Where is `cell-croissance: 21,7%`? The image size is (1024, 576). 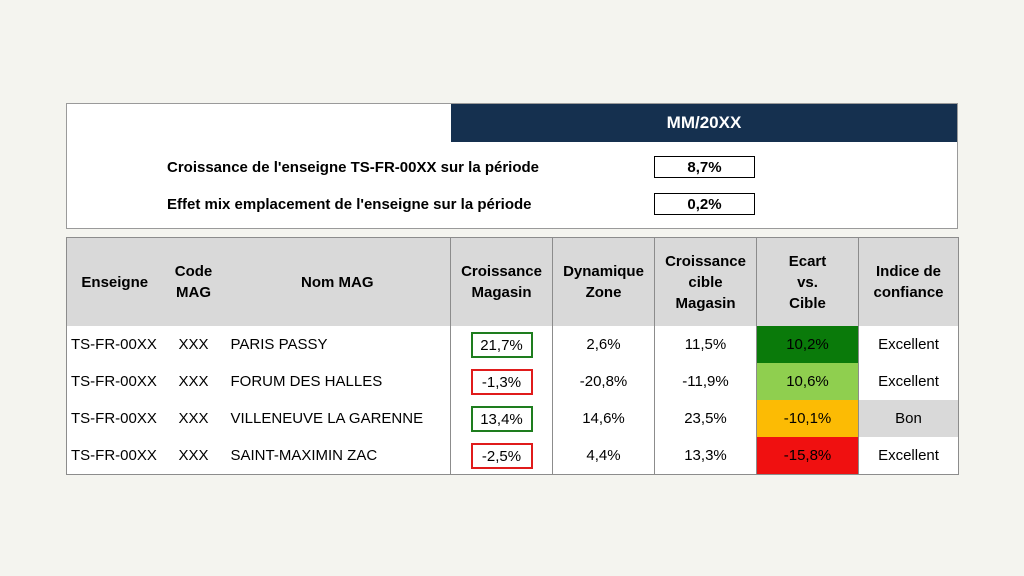 cell-croissance: 21,7% is located at coordinates (501, 344).